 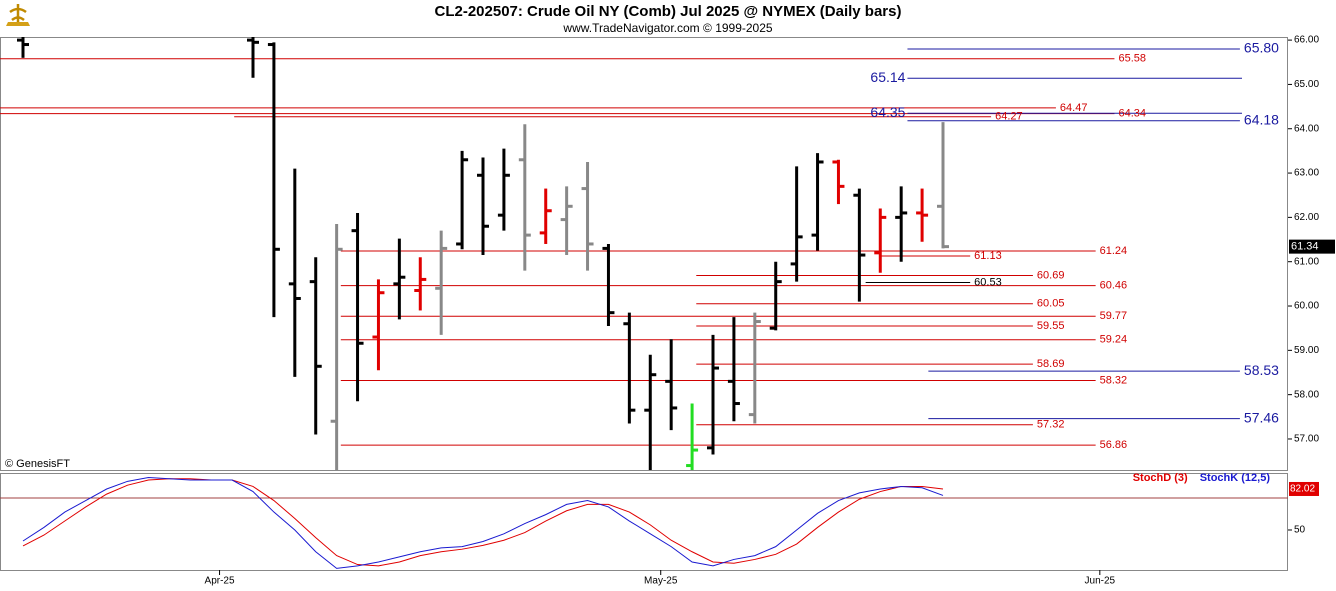 I want to click on stoch-line, so click(x=483, y=522).